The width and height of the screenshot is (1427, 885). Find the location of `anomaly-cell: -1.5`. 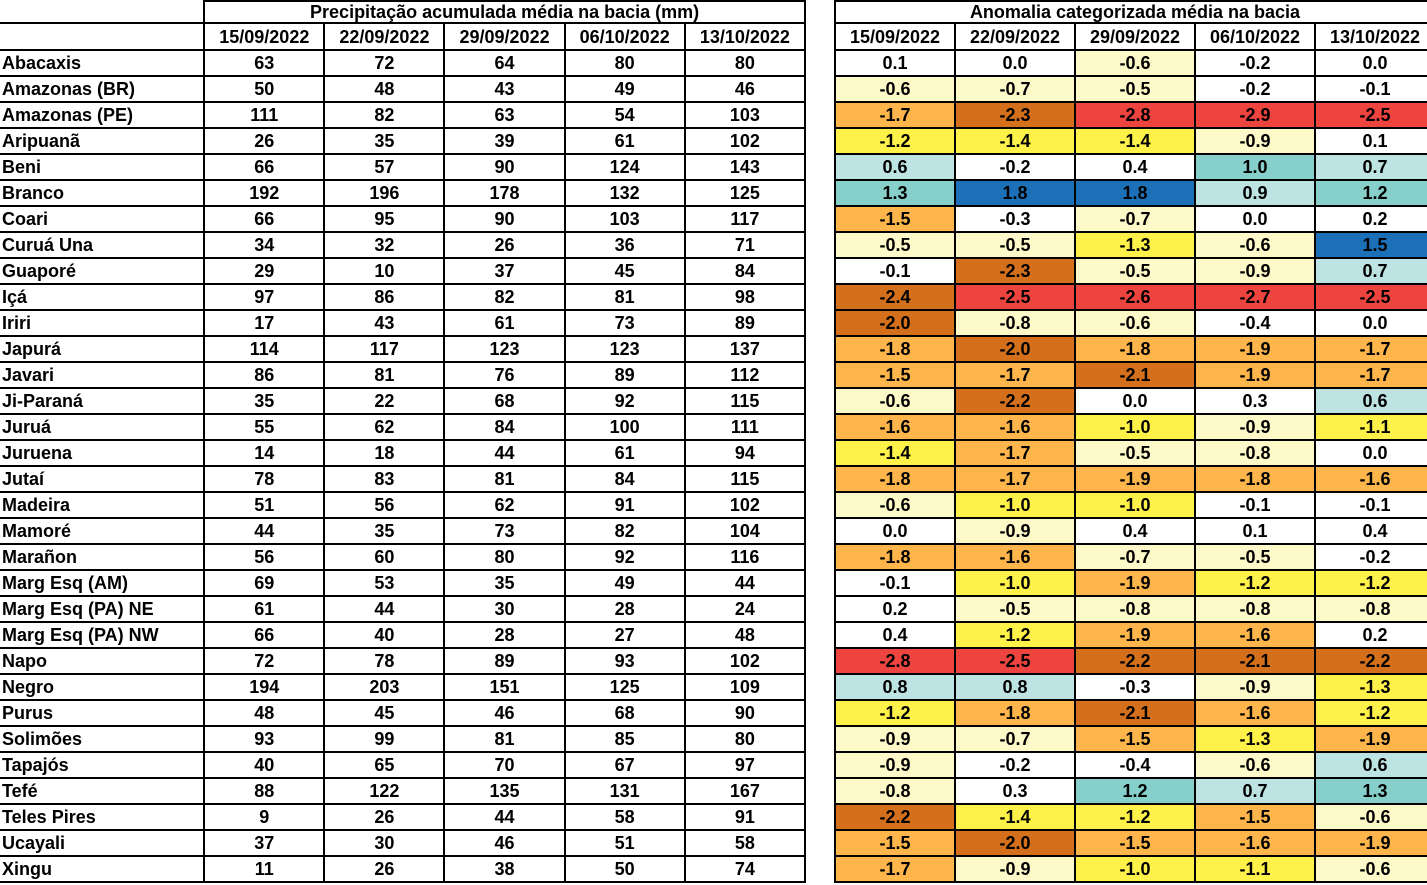

anomaly-cell: -1.5 is located at coordinates (895, 375).